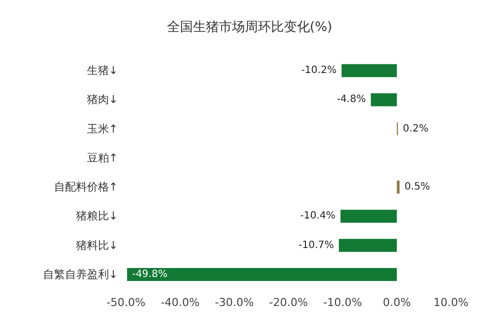 The height and width of the screenshot is (327, 499). Describe the element at coordinates (86, 187) in the screenshot. I see `y-tick-label: 自配料价格↑` at that location.